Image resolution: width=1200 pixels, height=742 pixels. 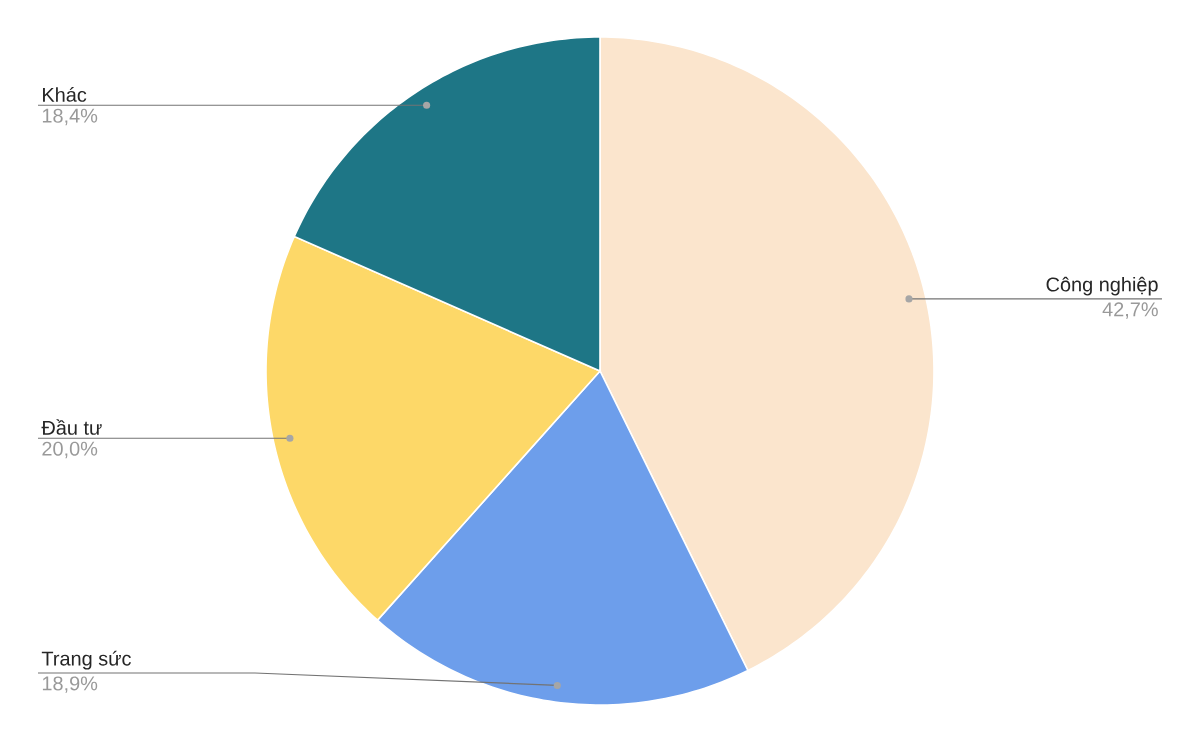 I want to click on data-label: 20,0%, so click(x=70, y=450).